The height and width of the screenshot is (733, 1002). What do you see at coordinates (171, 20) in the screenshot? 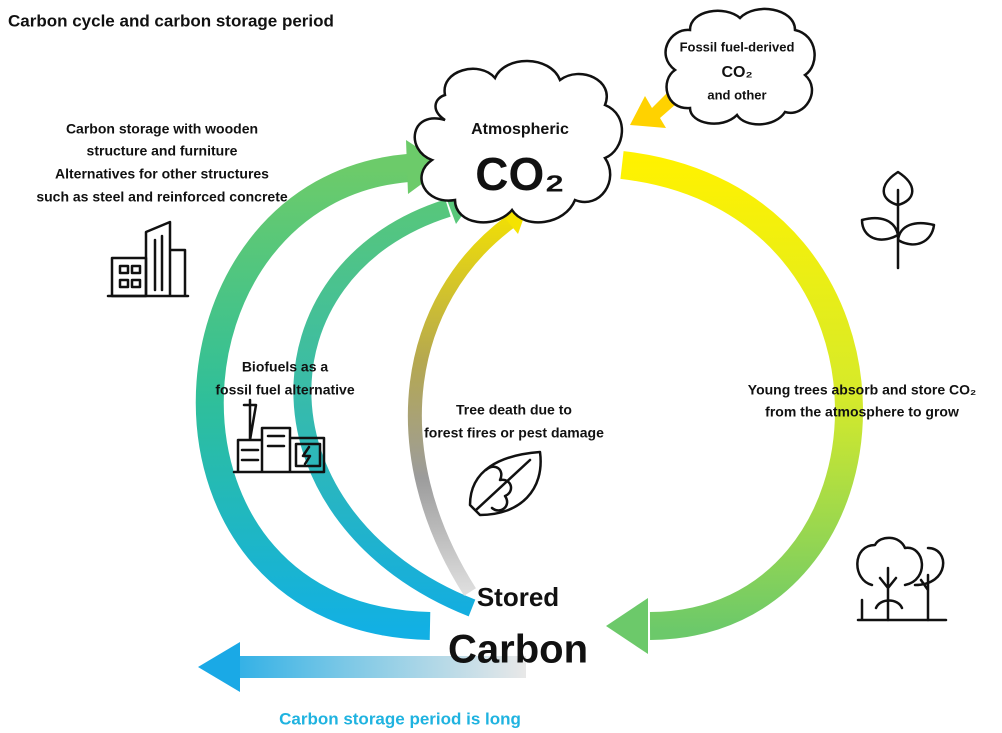
I see `title: Carbon cycle and carbon storage period` at bounding box center [171, 20].